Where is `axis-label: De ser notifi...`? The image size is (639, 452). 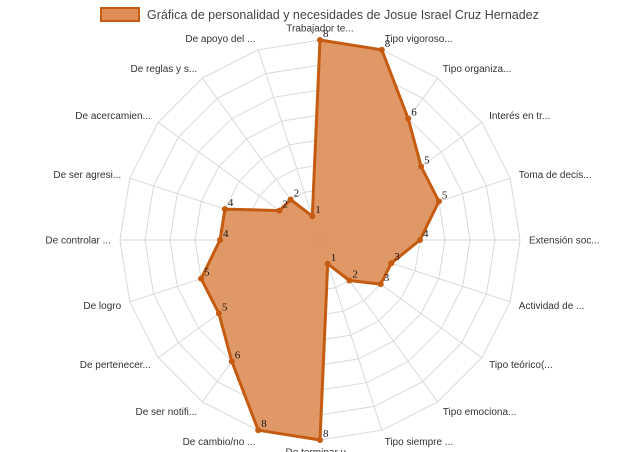
axis-label: De ser notifi... is located at coordinates (166, 412).